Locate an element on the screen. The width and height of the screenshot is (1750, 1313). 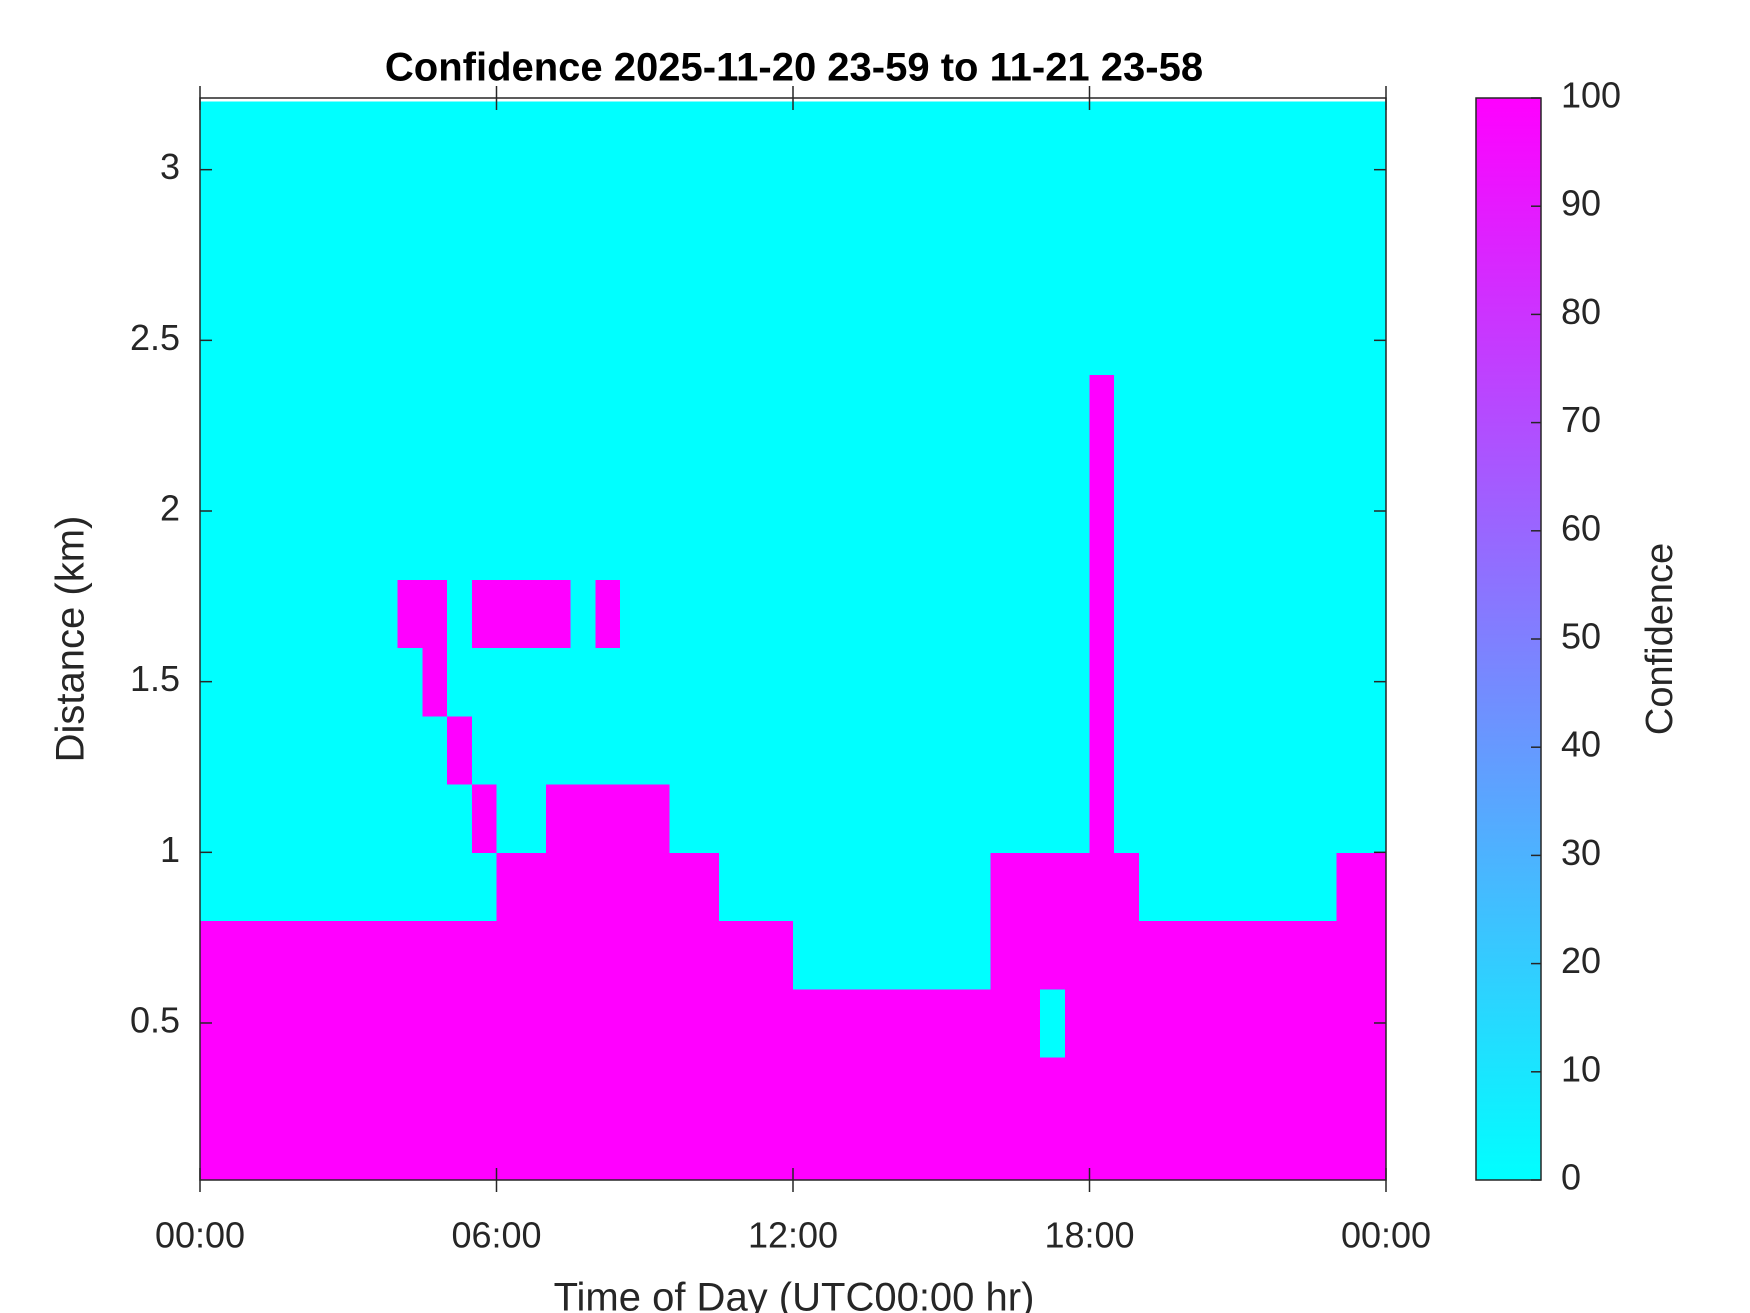
colorbar-tick-label: 40 is located at coordinates (1581, 744).